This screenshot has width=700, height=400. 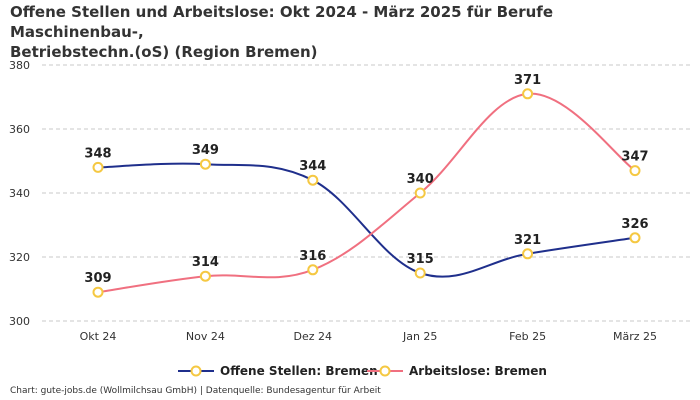 I want to click on data-label: 344, so click(x=312, y=166).